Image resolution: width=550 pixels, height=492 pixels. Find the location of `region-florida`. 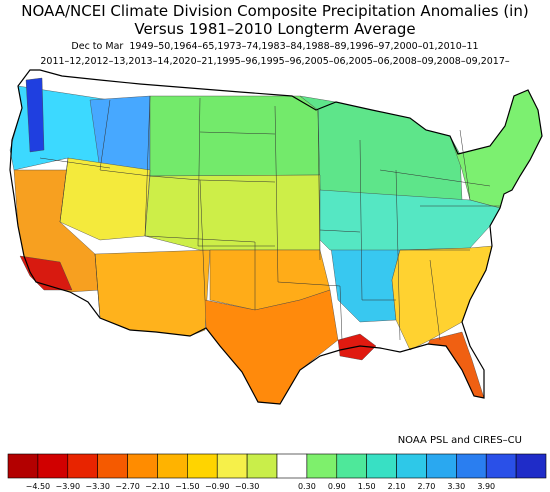

region-florida is located at coordinates (456, 365).